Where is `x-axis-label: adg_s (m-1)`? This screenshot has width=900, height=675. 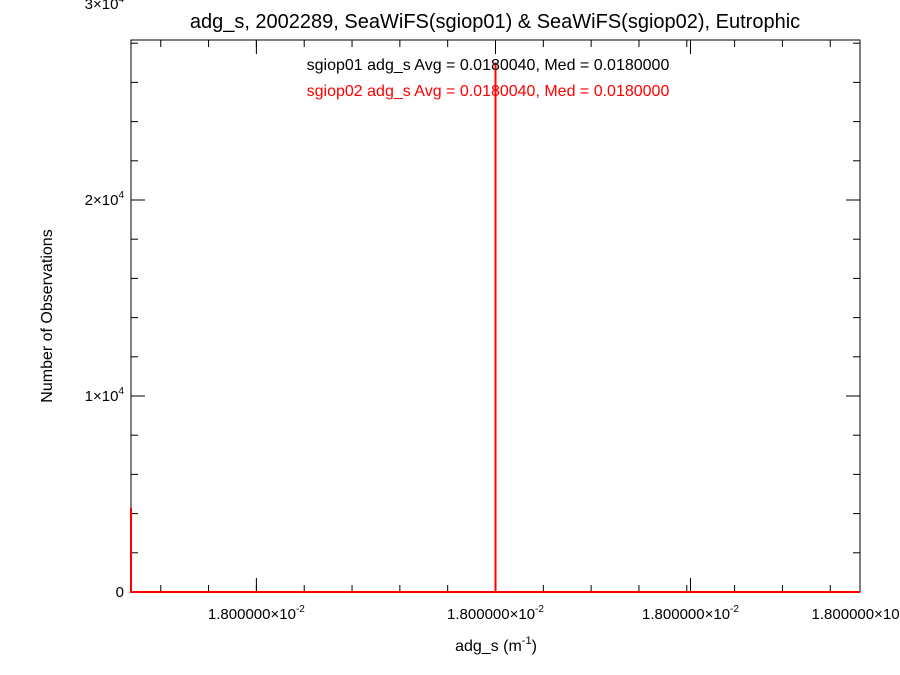
x-axis-label: adg_s (m-1) is located at coordinates (496, 645).